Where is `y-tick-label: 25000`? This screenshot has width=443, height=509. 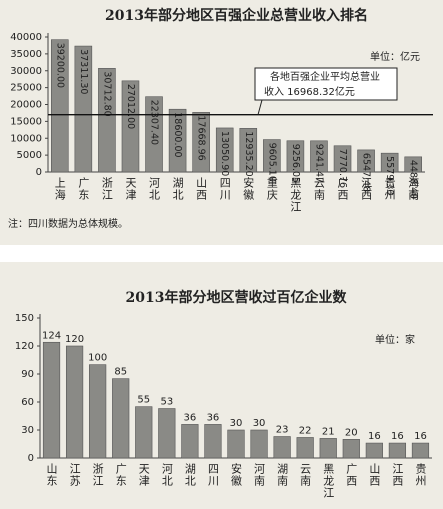
y-tick-label: 25000 is located at coordinates (26, 88).